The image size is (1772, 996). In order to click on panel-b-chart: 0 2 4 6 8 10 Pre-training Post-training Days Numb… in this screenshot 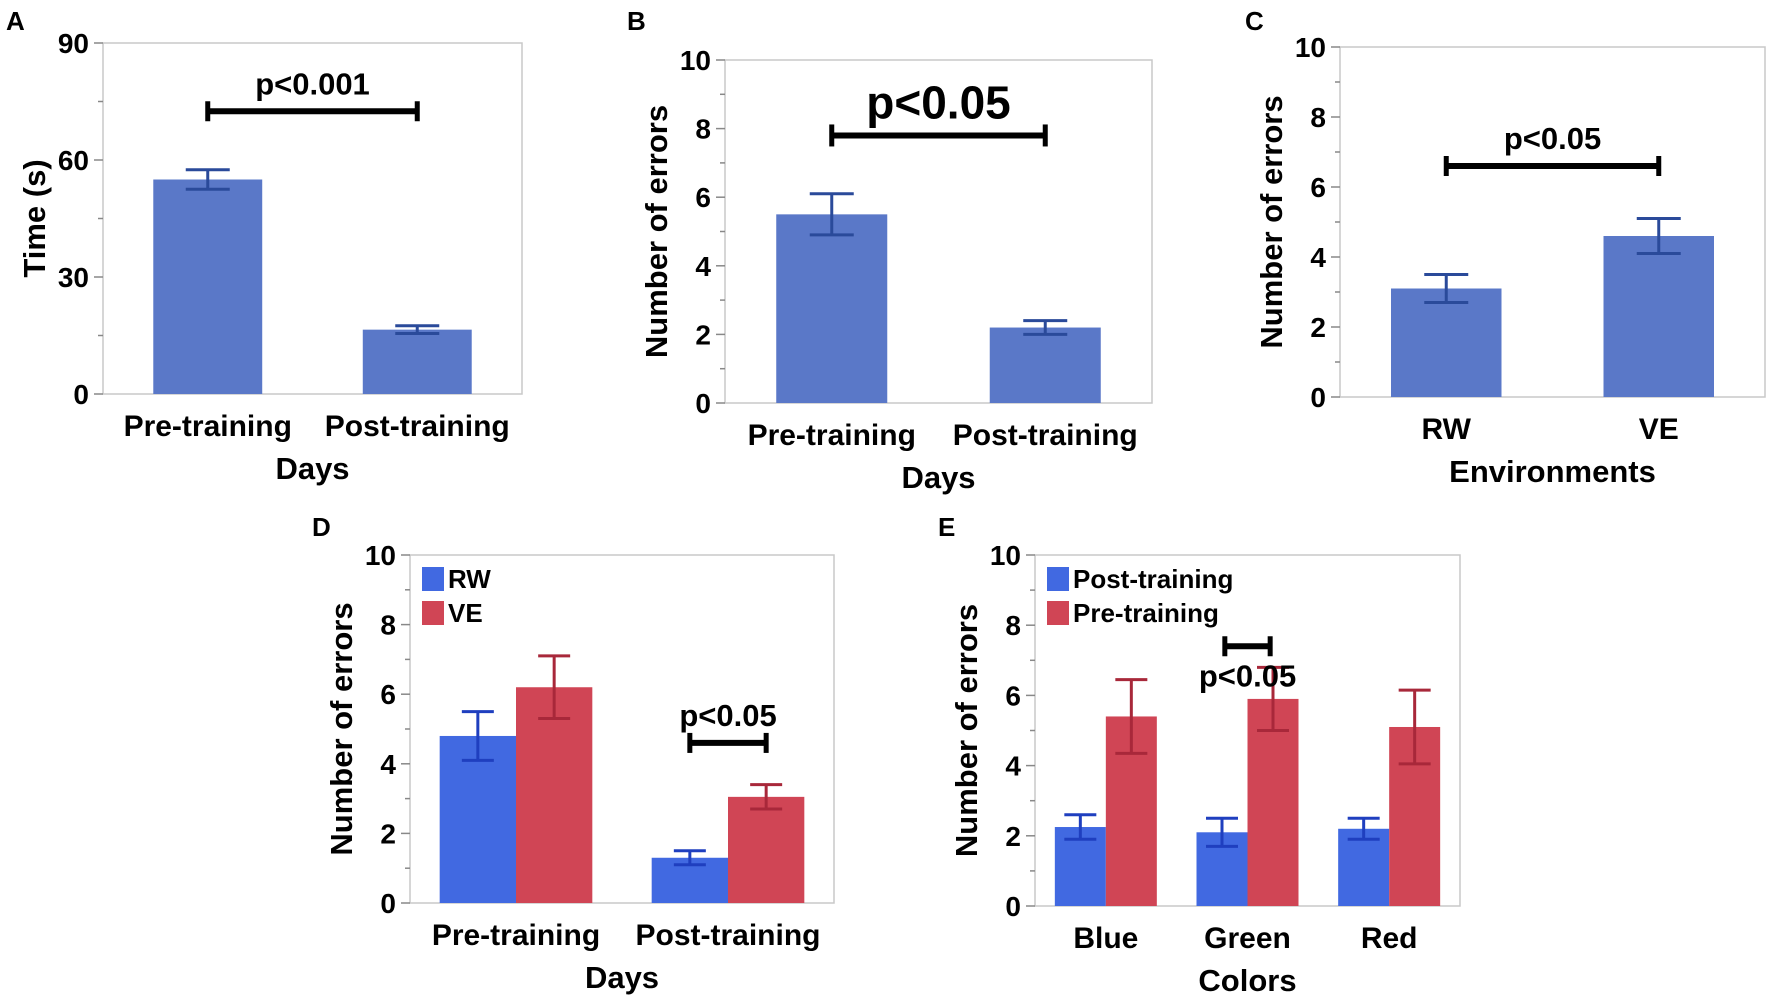, I will do `click(896, 270)`.